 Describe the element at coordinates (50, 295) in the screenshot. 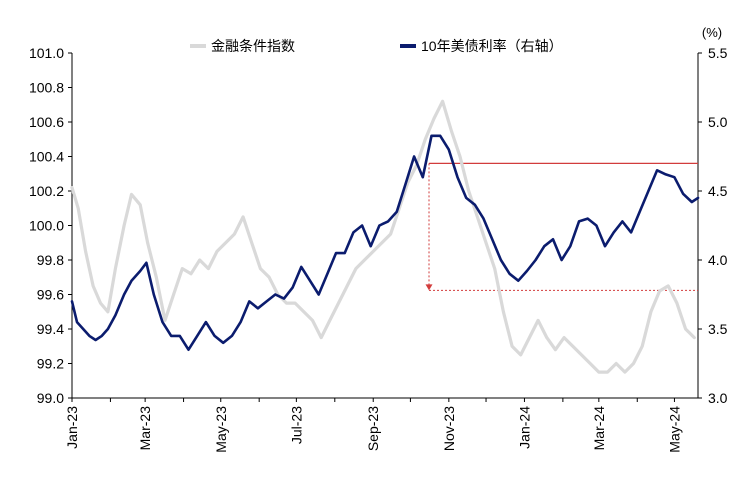

I see `left-tick-label: 99.6` at that location.